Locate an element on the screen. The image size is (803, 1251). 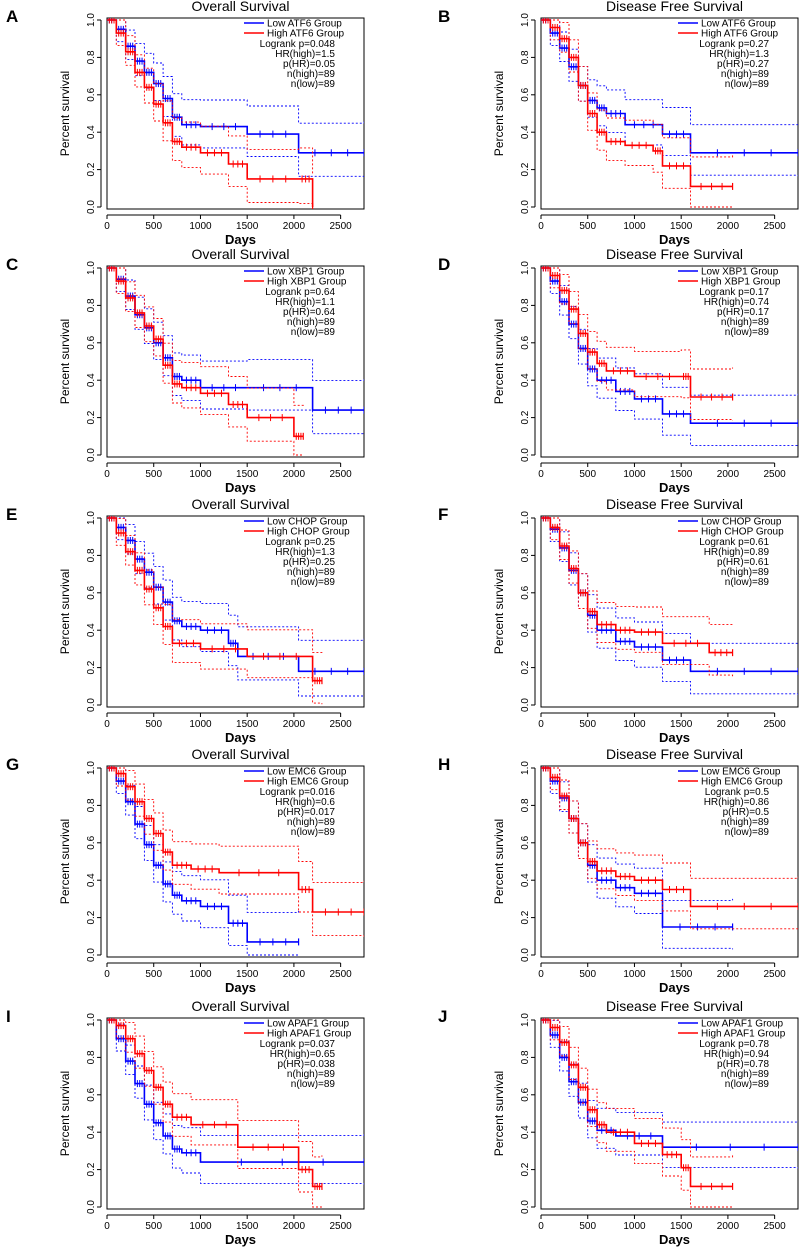
chart-title: Overall Survival is located at coordinates (240, 254).